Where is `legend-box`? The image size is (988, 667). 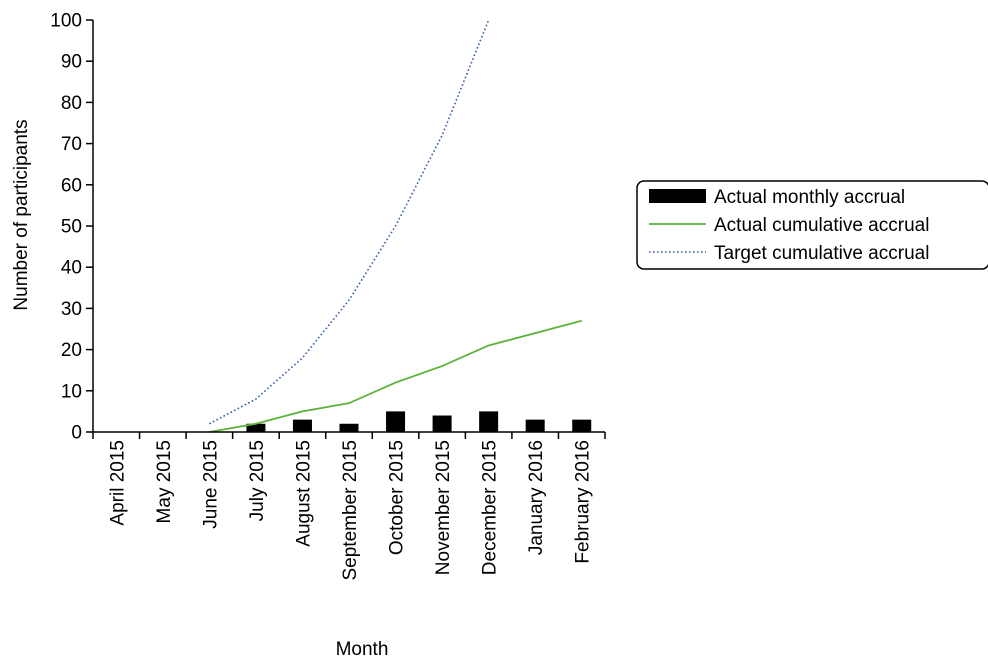
legend-box is located at coordinates (812, 225).